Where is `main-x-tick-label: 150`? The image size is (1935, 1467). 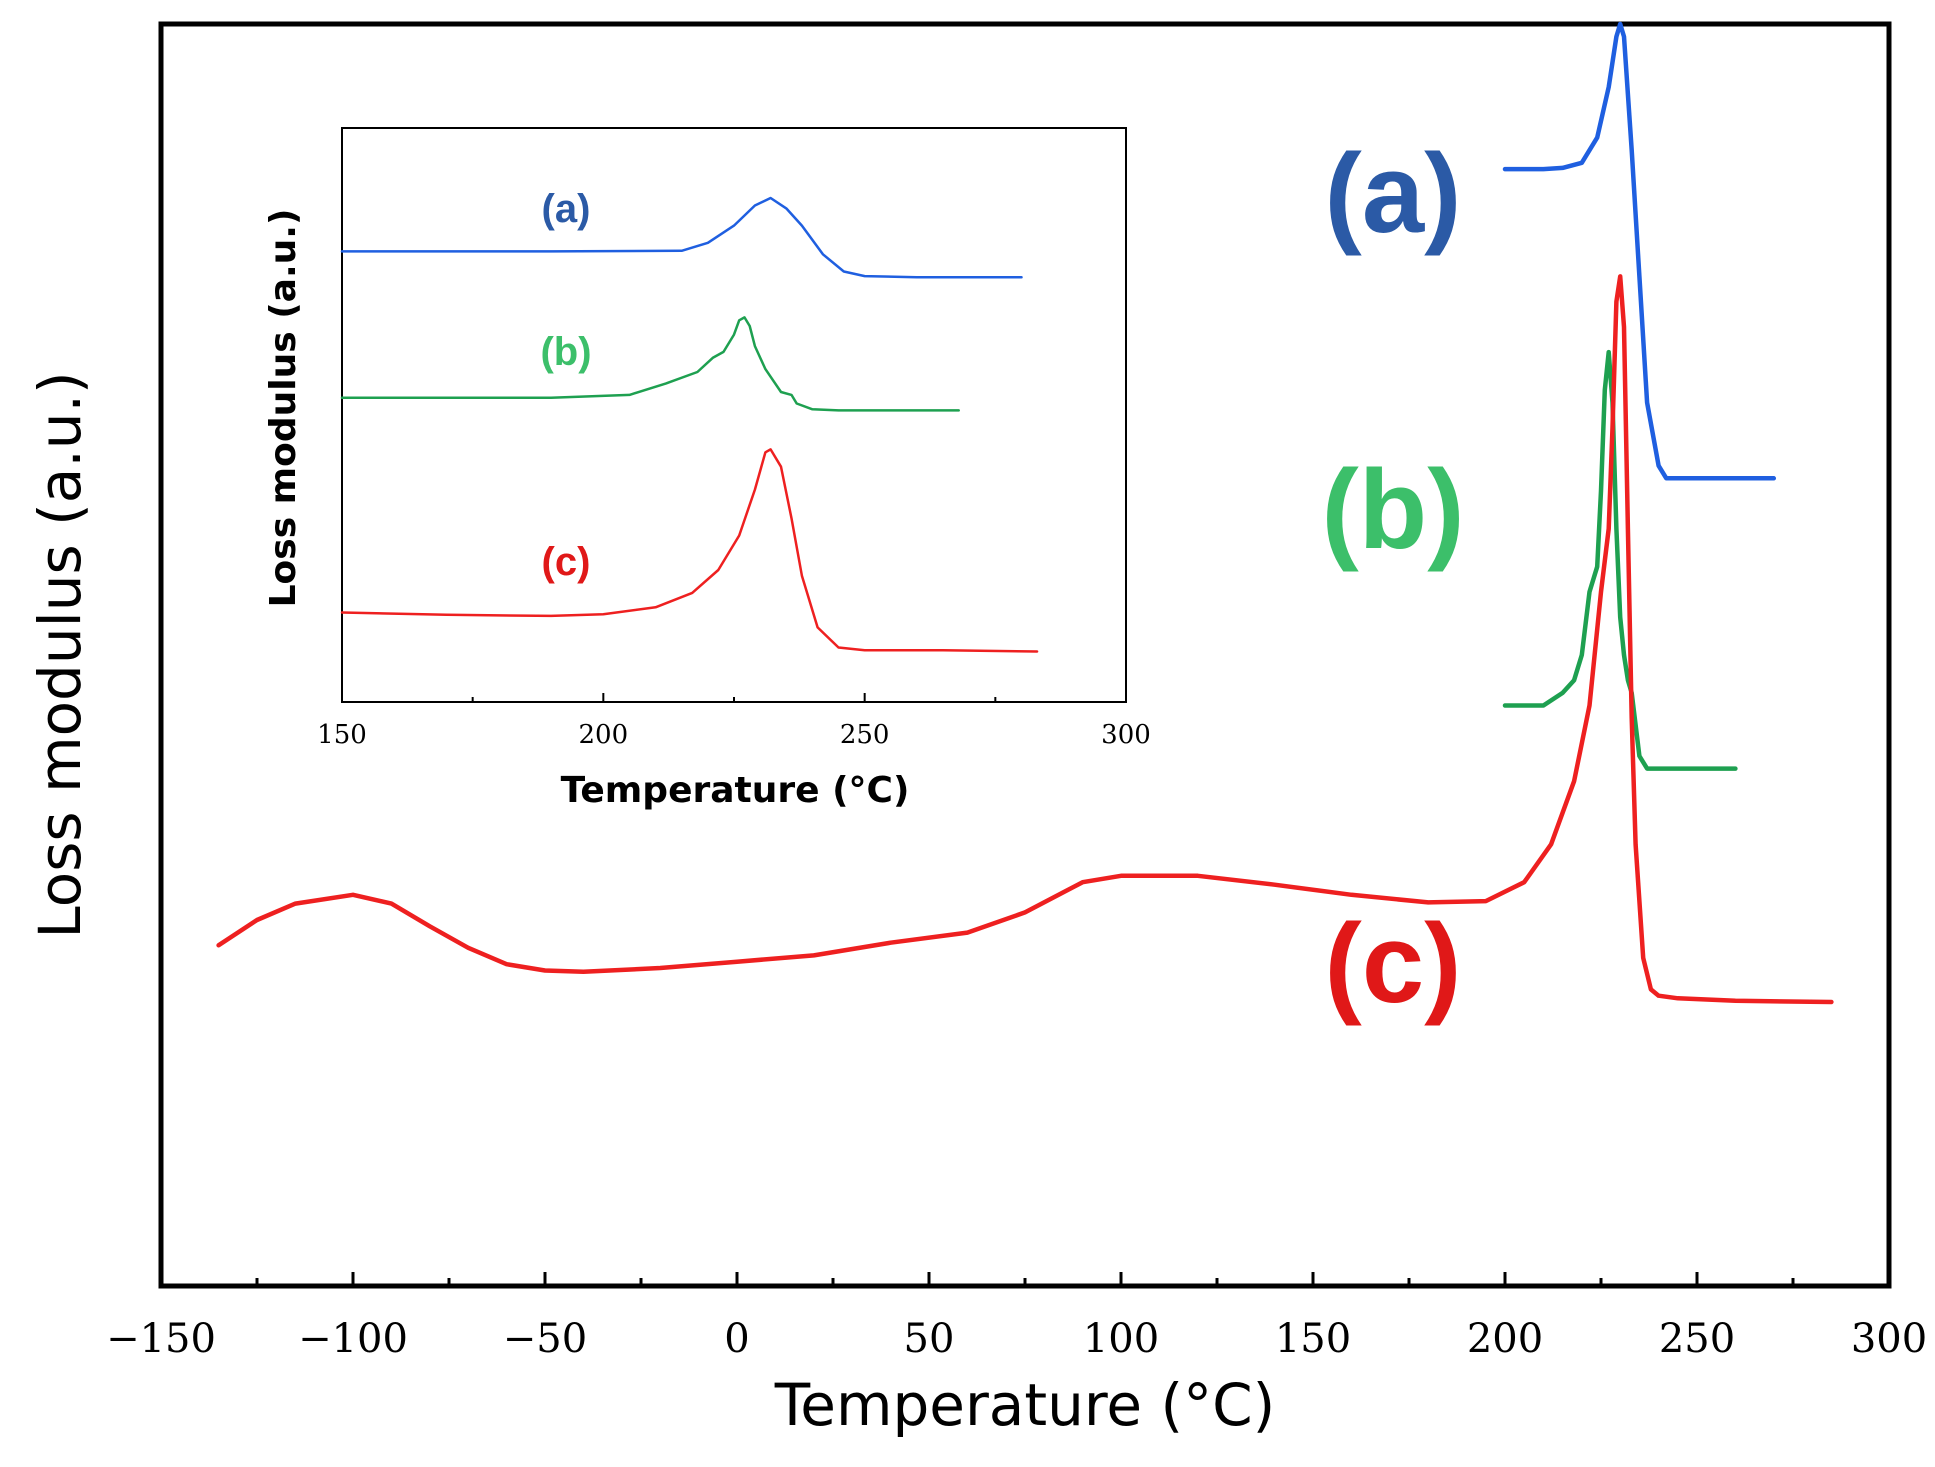
main-x-tick-label: 150 is located at coordinates (1313, 1339).